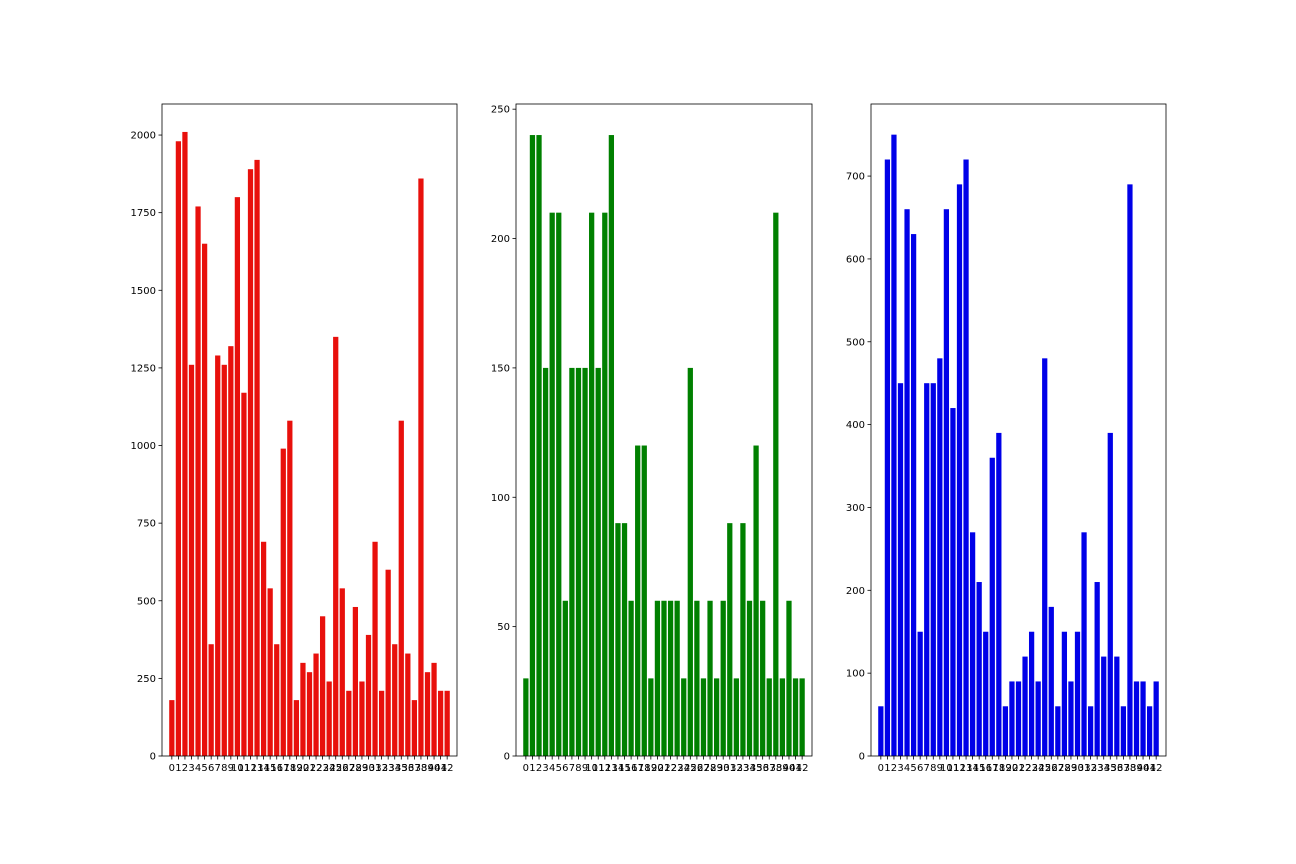 Image resolution: width=1296 pixels, height=864 pixels. I want to click on x-tick-label: 16, so click(276, 768).